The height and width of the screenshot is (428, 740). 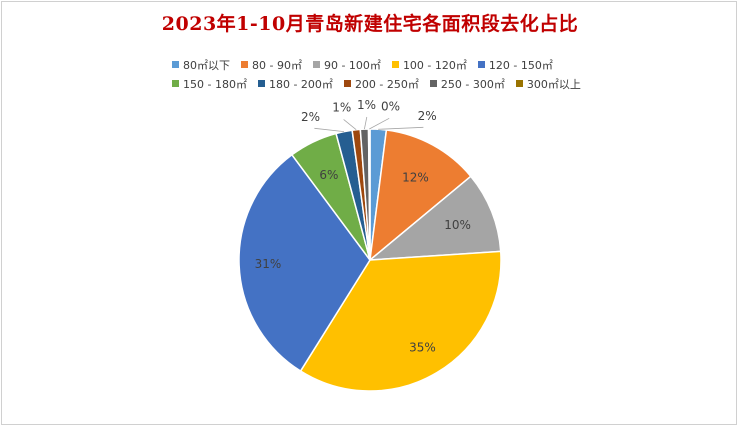 I want to click on legend-item: 80 - 90㎡, so click(x=271, y=65).